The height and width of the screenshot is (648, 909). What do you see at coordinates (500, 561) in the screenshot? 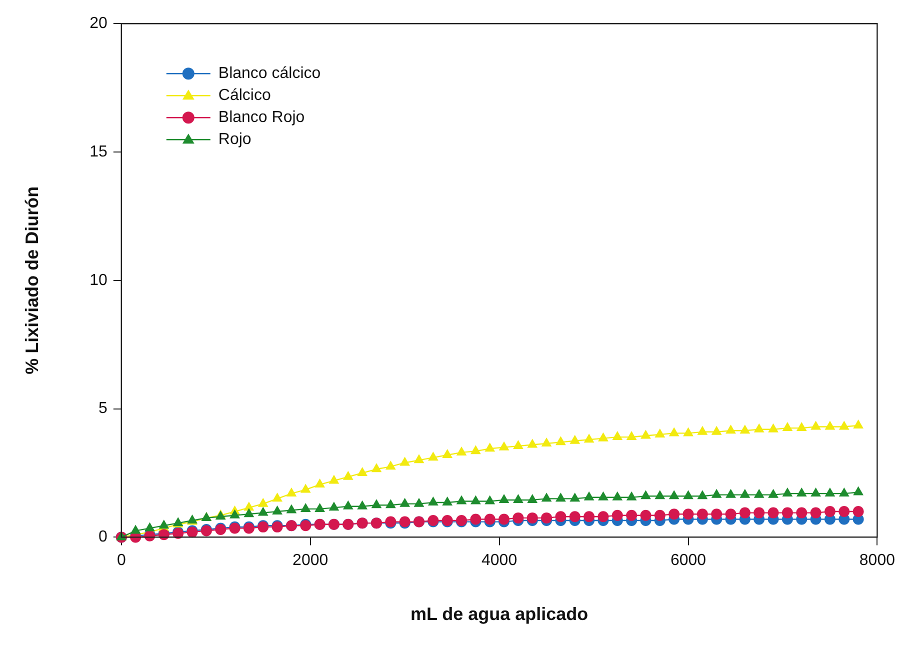
I see `x-tick-label: 4000` at bounding box center [500, 561].